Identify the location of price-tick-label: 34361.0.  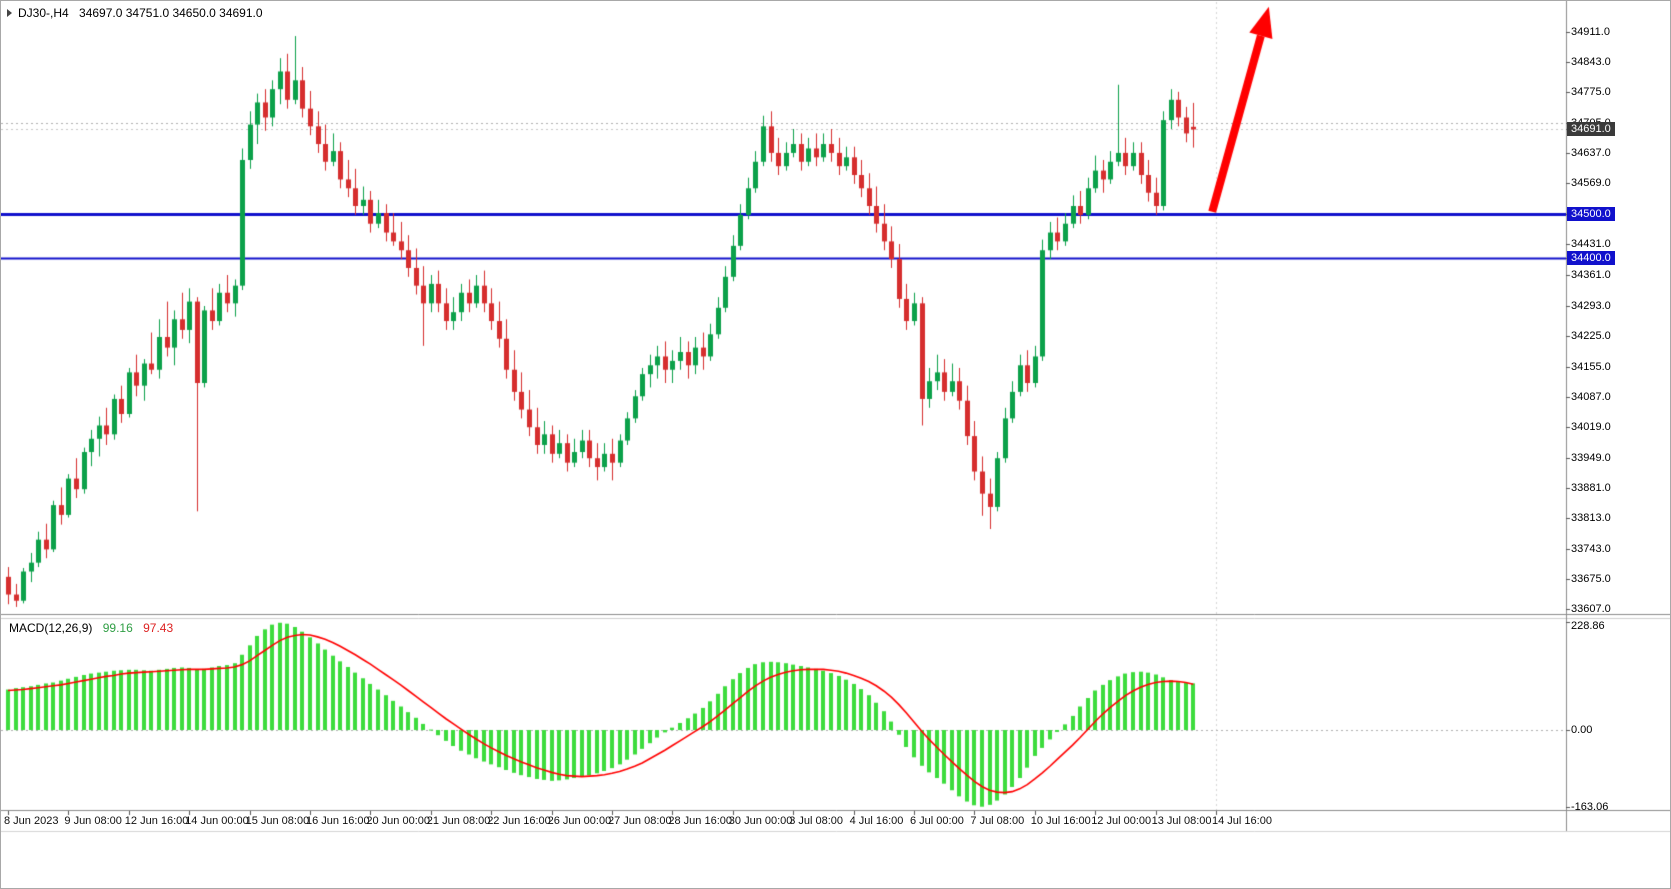
(1591, 275).